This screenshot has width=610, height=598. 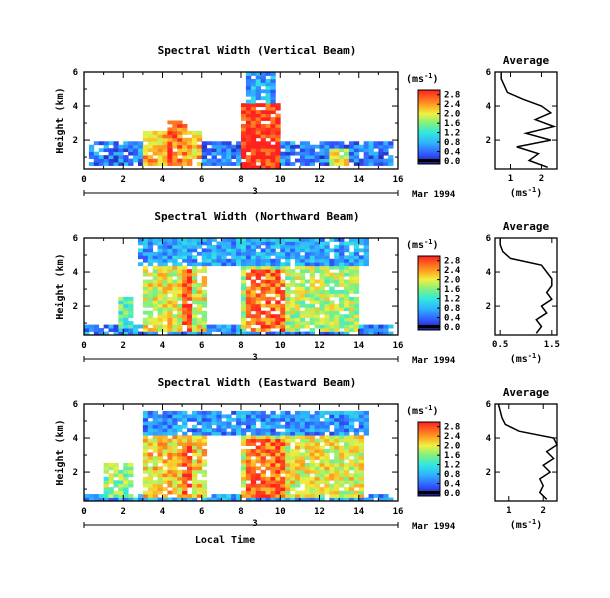 I want to click on average-y-tick-label: 6, so click(x=488, y=239).